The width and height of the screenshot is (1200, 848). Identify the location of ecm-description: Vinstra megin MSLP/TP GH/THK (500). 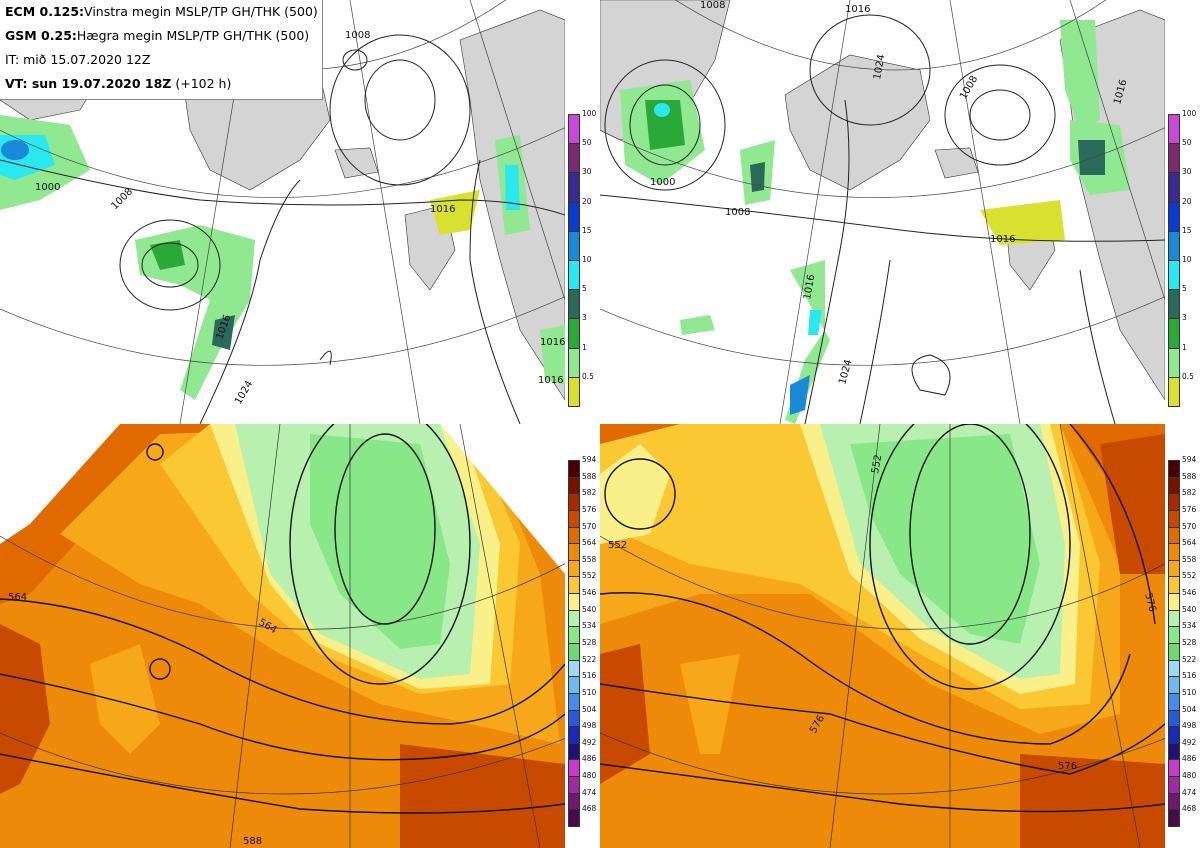
(201, 11).